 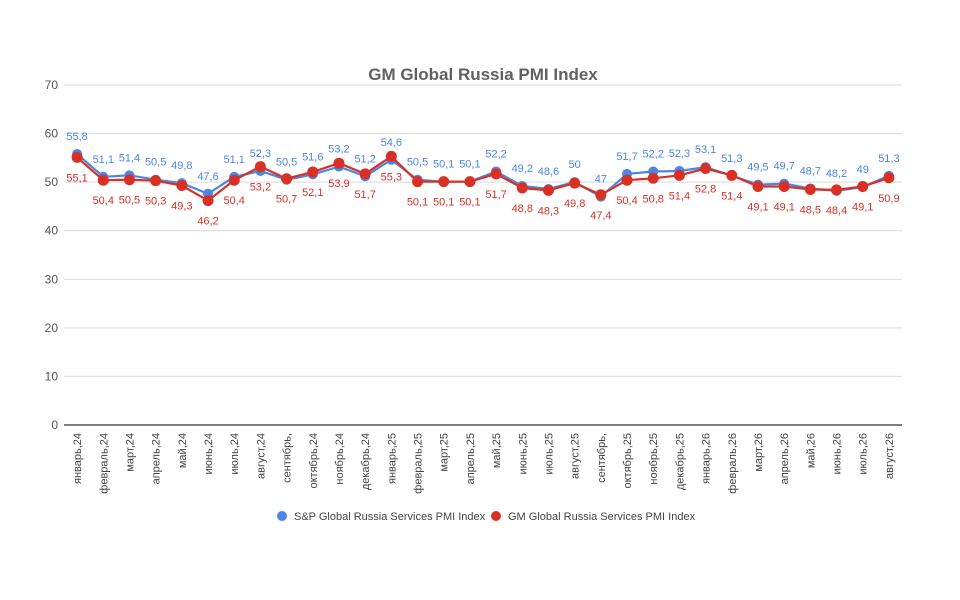 What do you see at coordinates (207, 177) in the screenshot?
I see `data-label: 47,6` at bounding box center [207, 177].